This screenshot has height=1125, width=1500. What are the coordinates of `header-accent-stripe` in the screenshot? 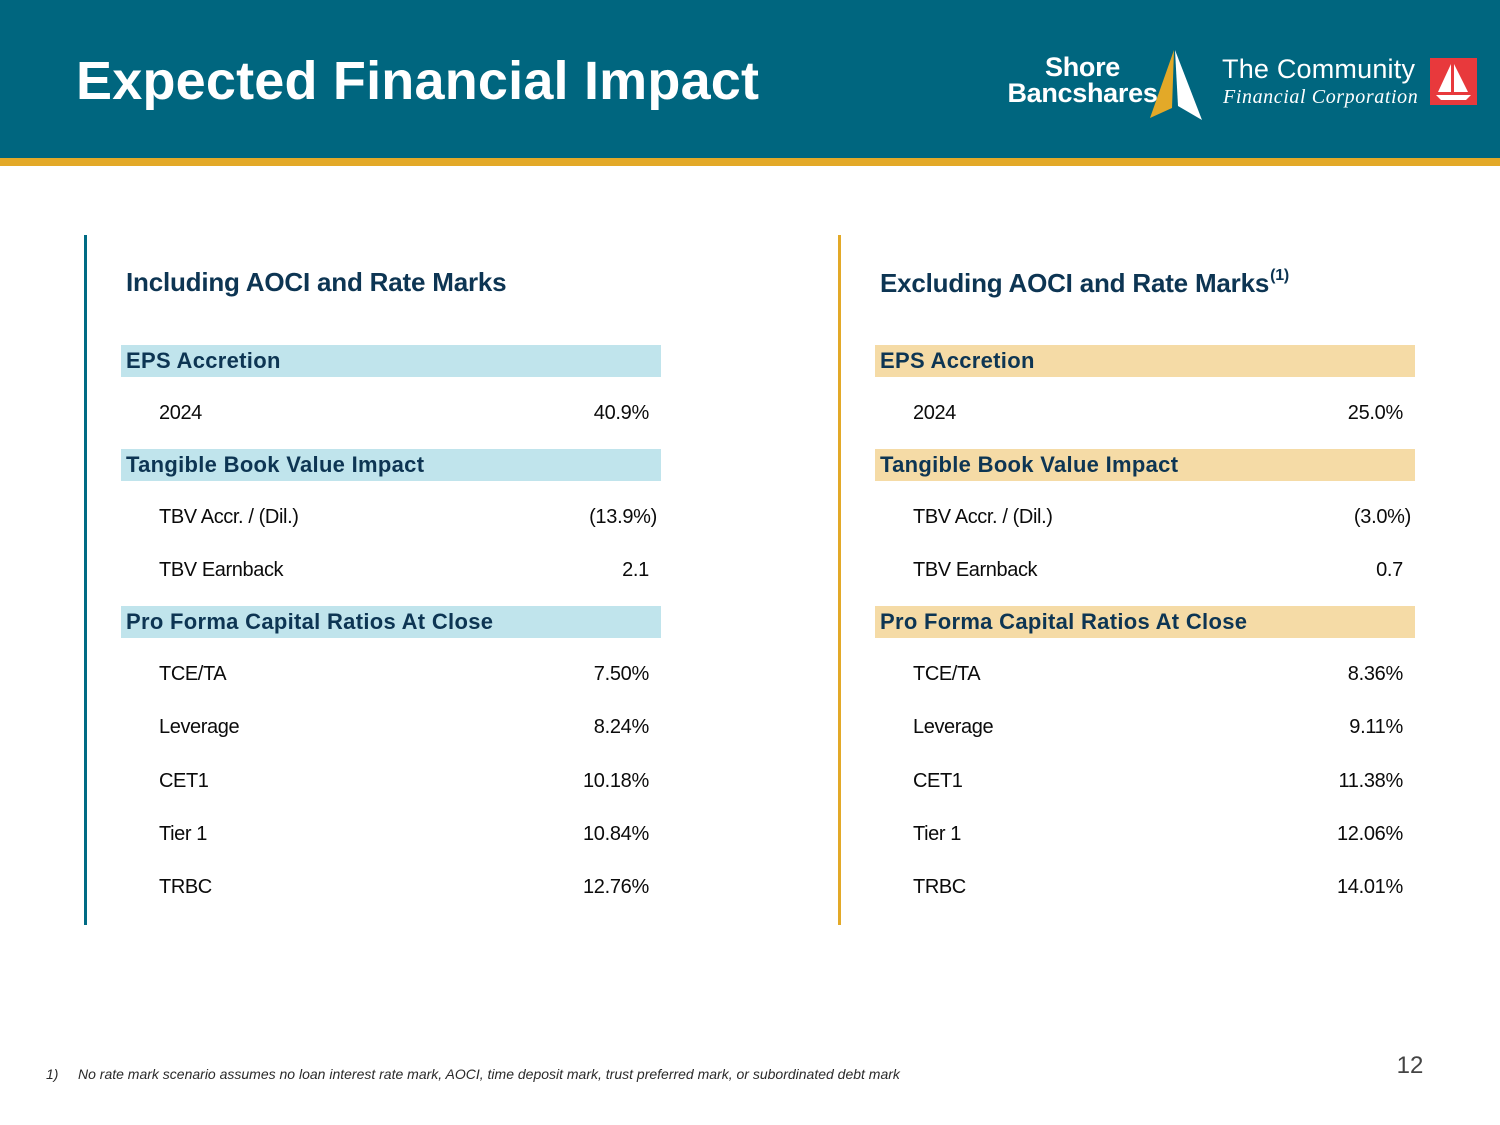 It's located at (750, 162).